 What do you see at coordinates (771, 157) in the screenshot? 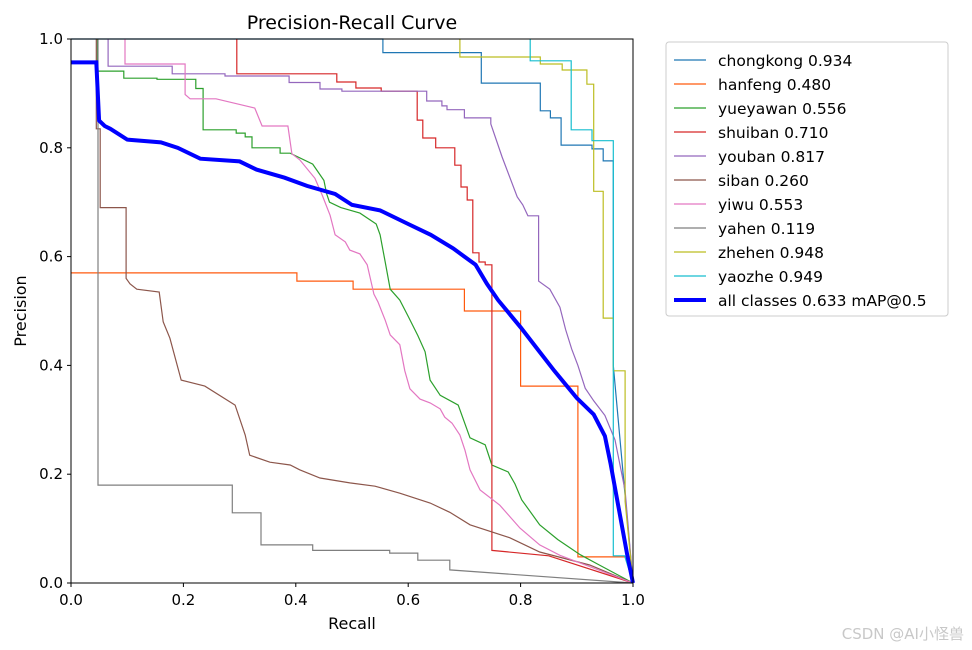
I see `legend-entry: youban 0.817` at bounding box center [771, 157].